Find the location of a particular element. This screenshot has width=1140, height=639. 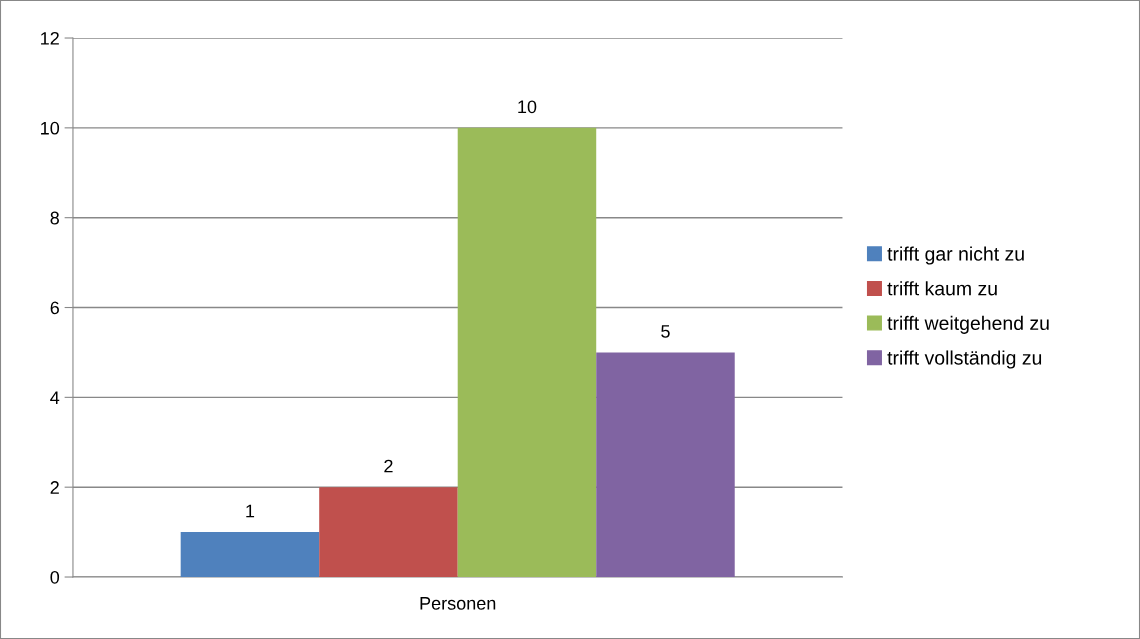

data-label: 10 is located at coordinates (527, 107).